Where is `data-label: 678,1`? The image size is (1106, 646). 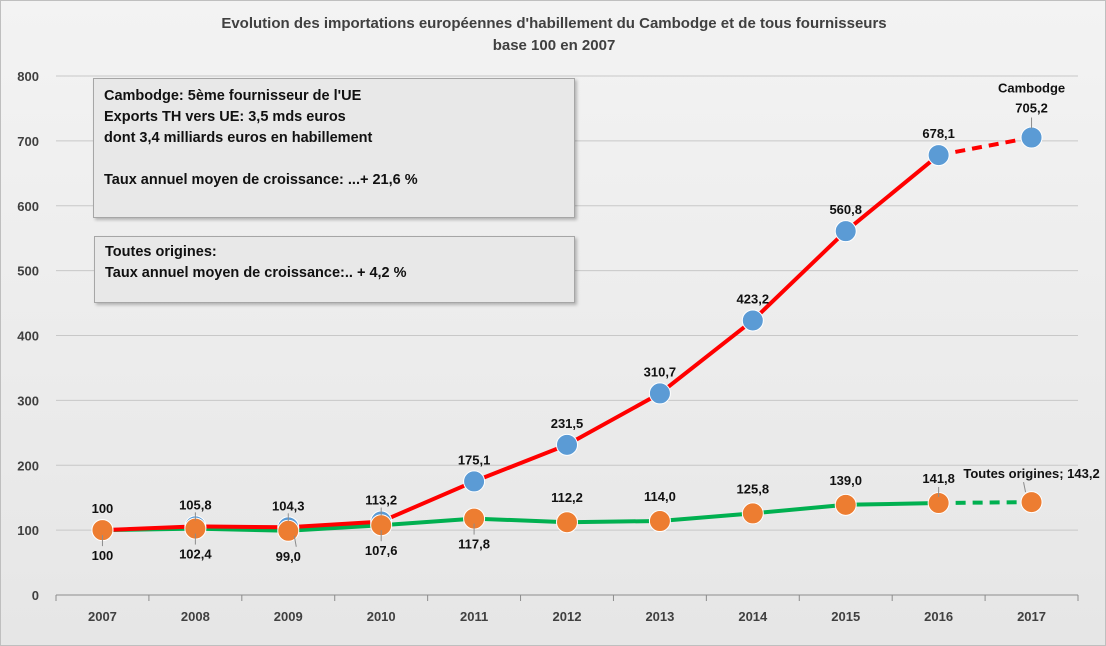 data-label: 678,1 is located at coordinates (938, 133).